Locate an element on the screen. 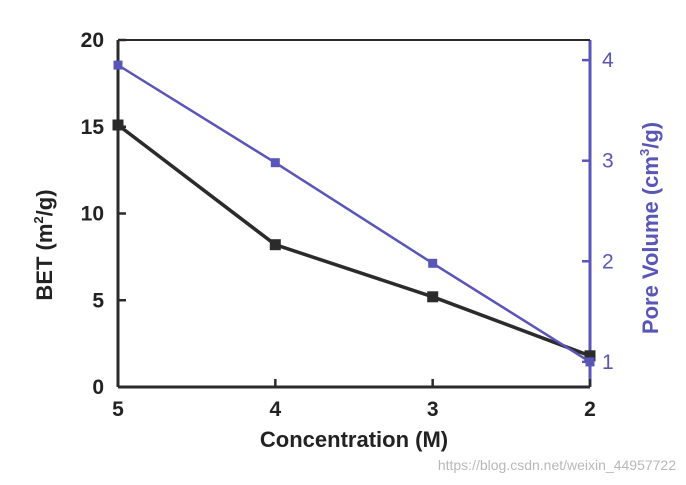  x-tick-label: 4 is located at coordinates (275, 409).